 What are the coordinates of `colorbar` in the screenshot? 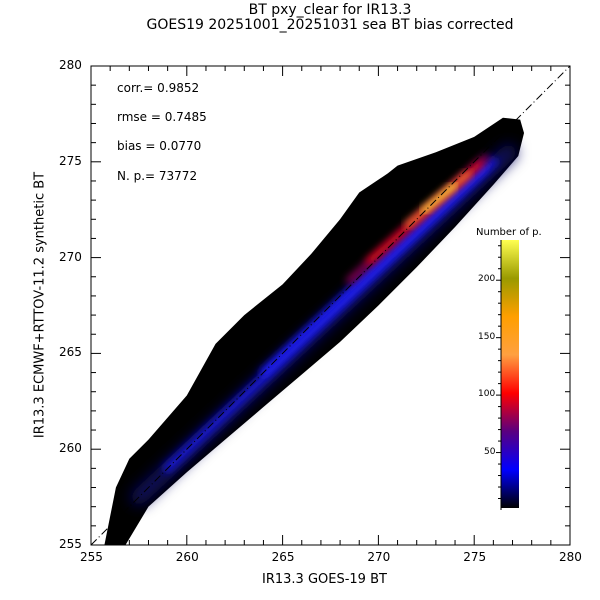 It's located at (510, 374).